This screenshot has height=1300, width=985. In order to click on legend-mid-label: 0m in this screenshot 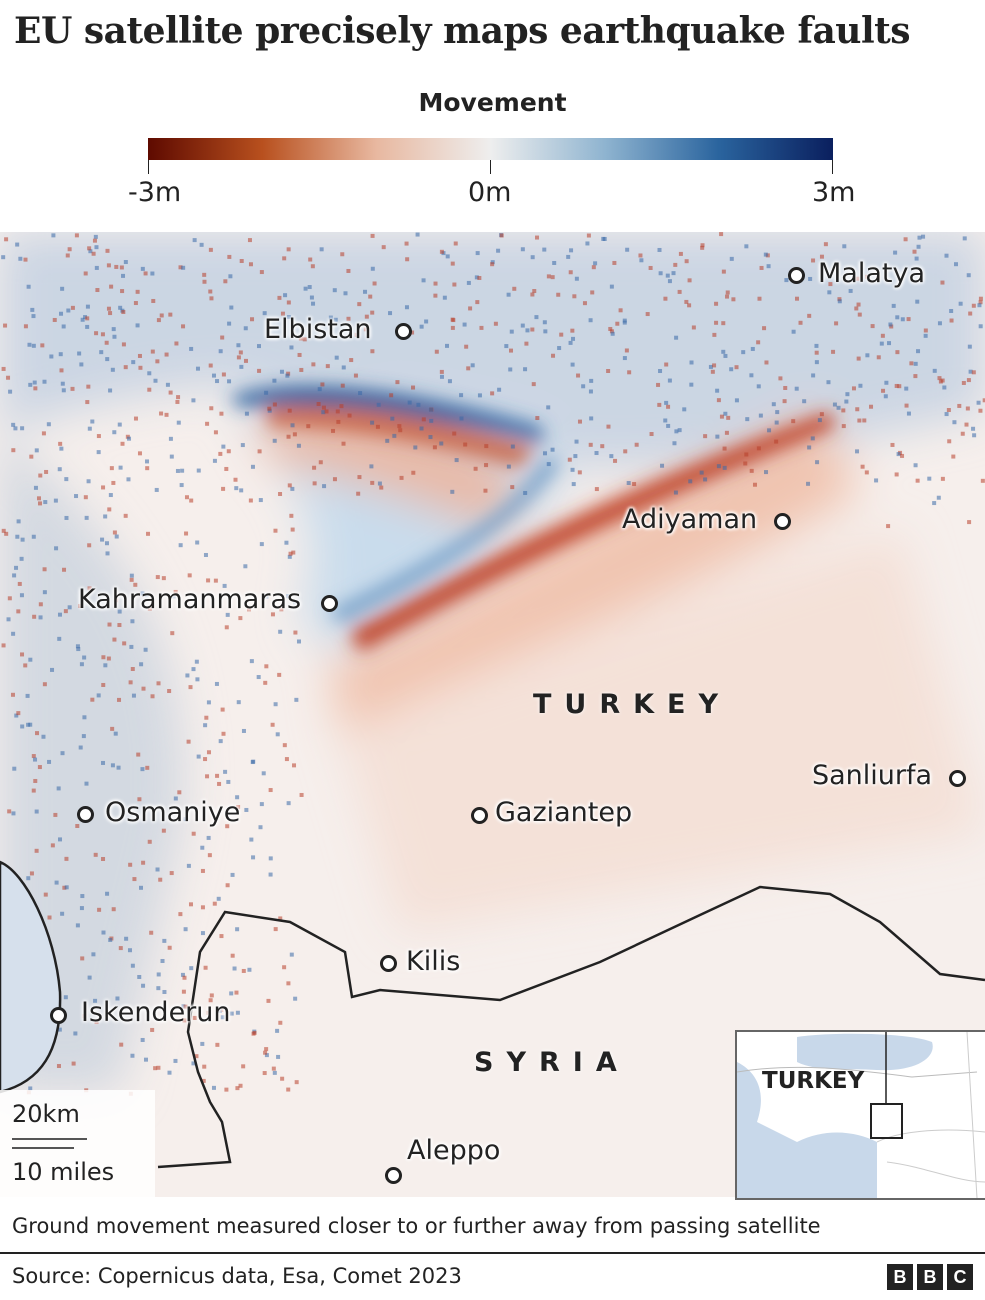, I will do `click(490, 192)`.